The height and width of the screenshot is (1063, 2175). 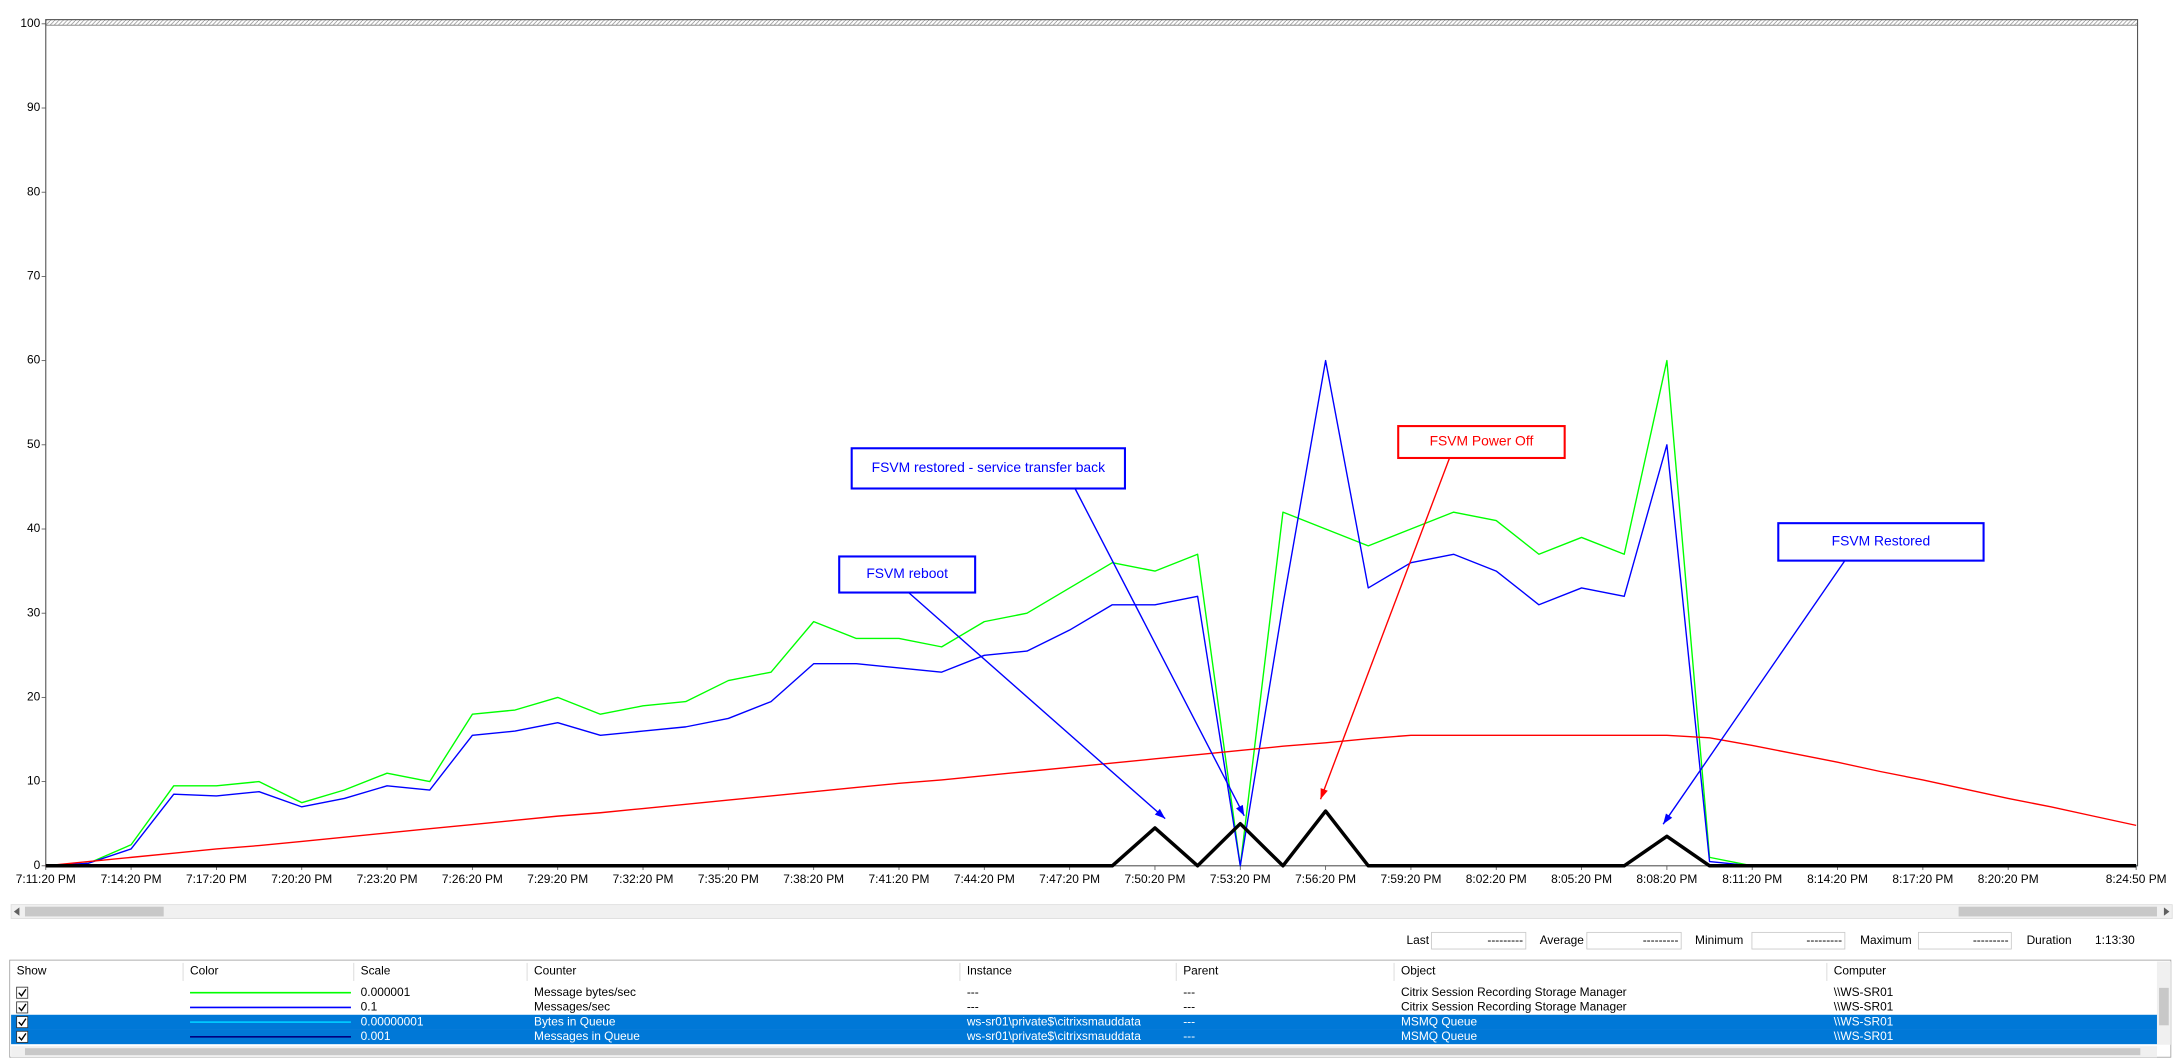 I want to click on table-cell: 0.000001, so click(x=386, y=992).